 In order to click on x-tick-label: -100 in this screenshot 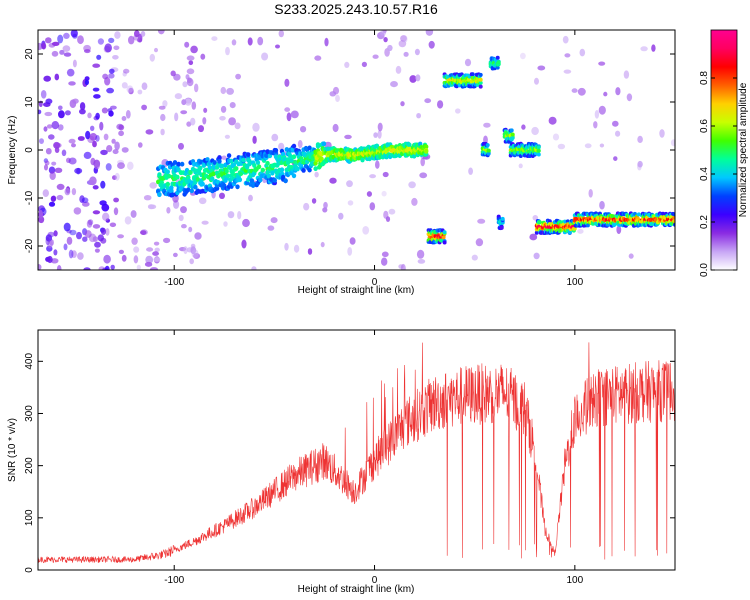, I will do `click(174, 282)`.